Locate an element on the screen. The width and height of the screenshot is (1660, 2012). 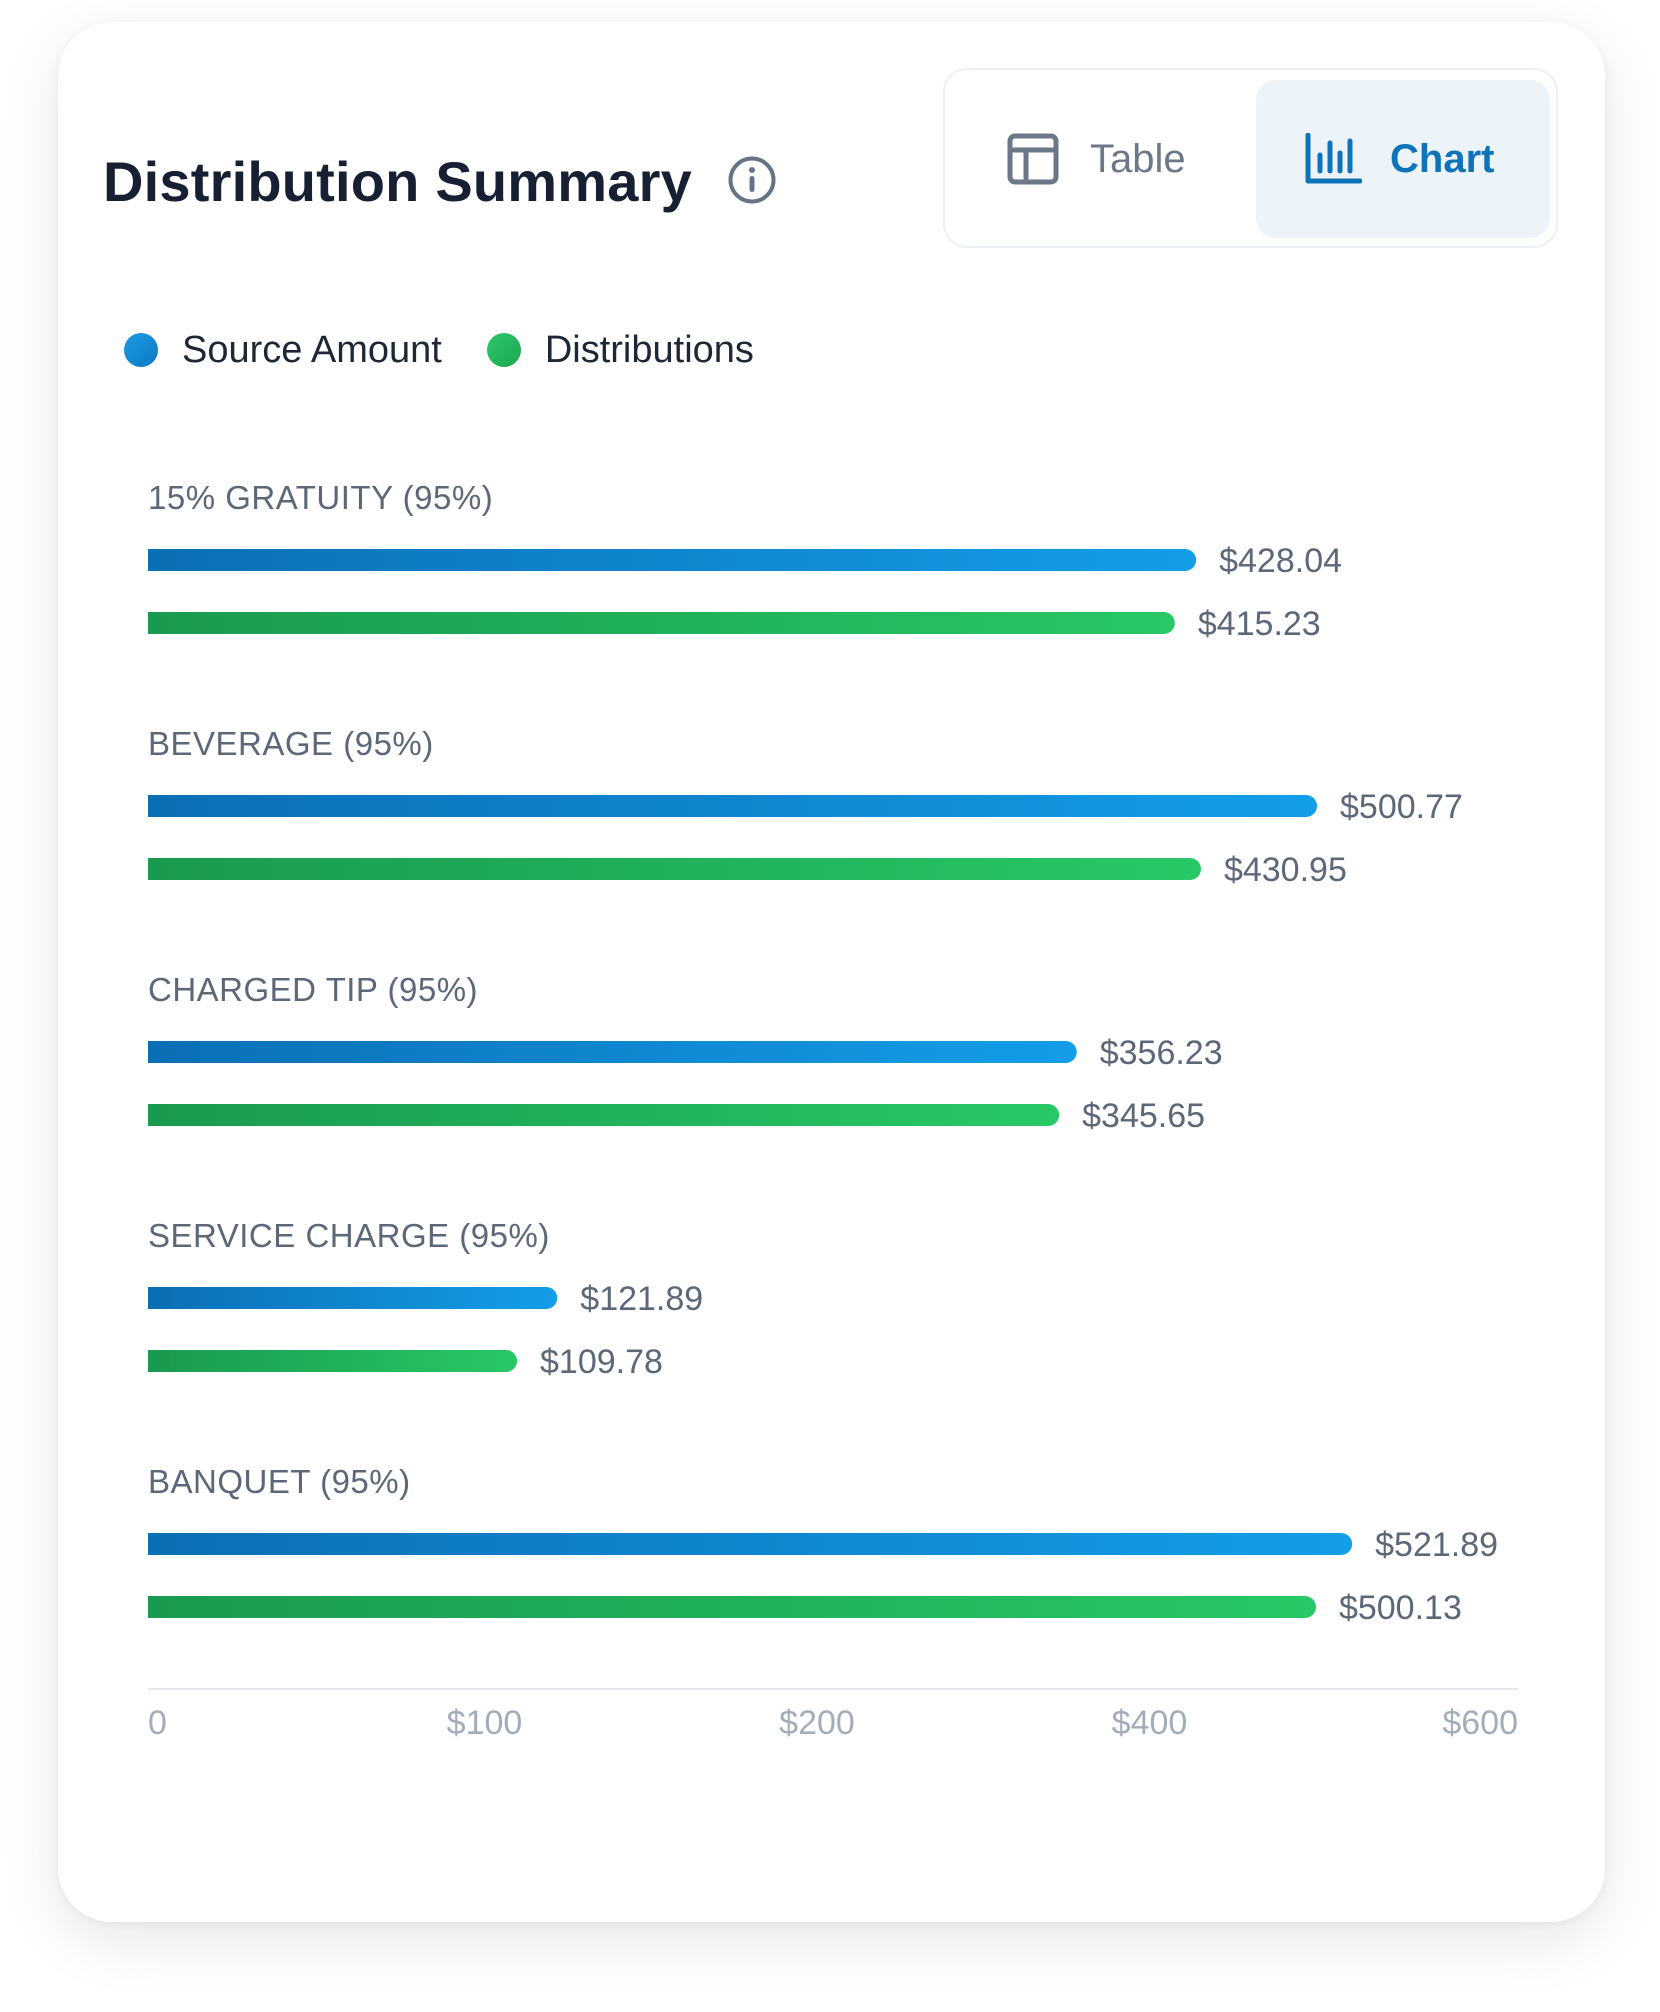
legend-dot-source-amount is located at coordinates (141, 350).